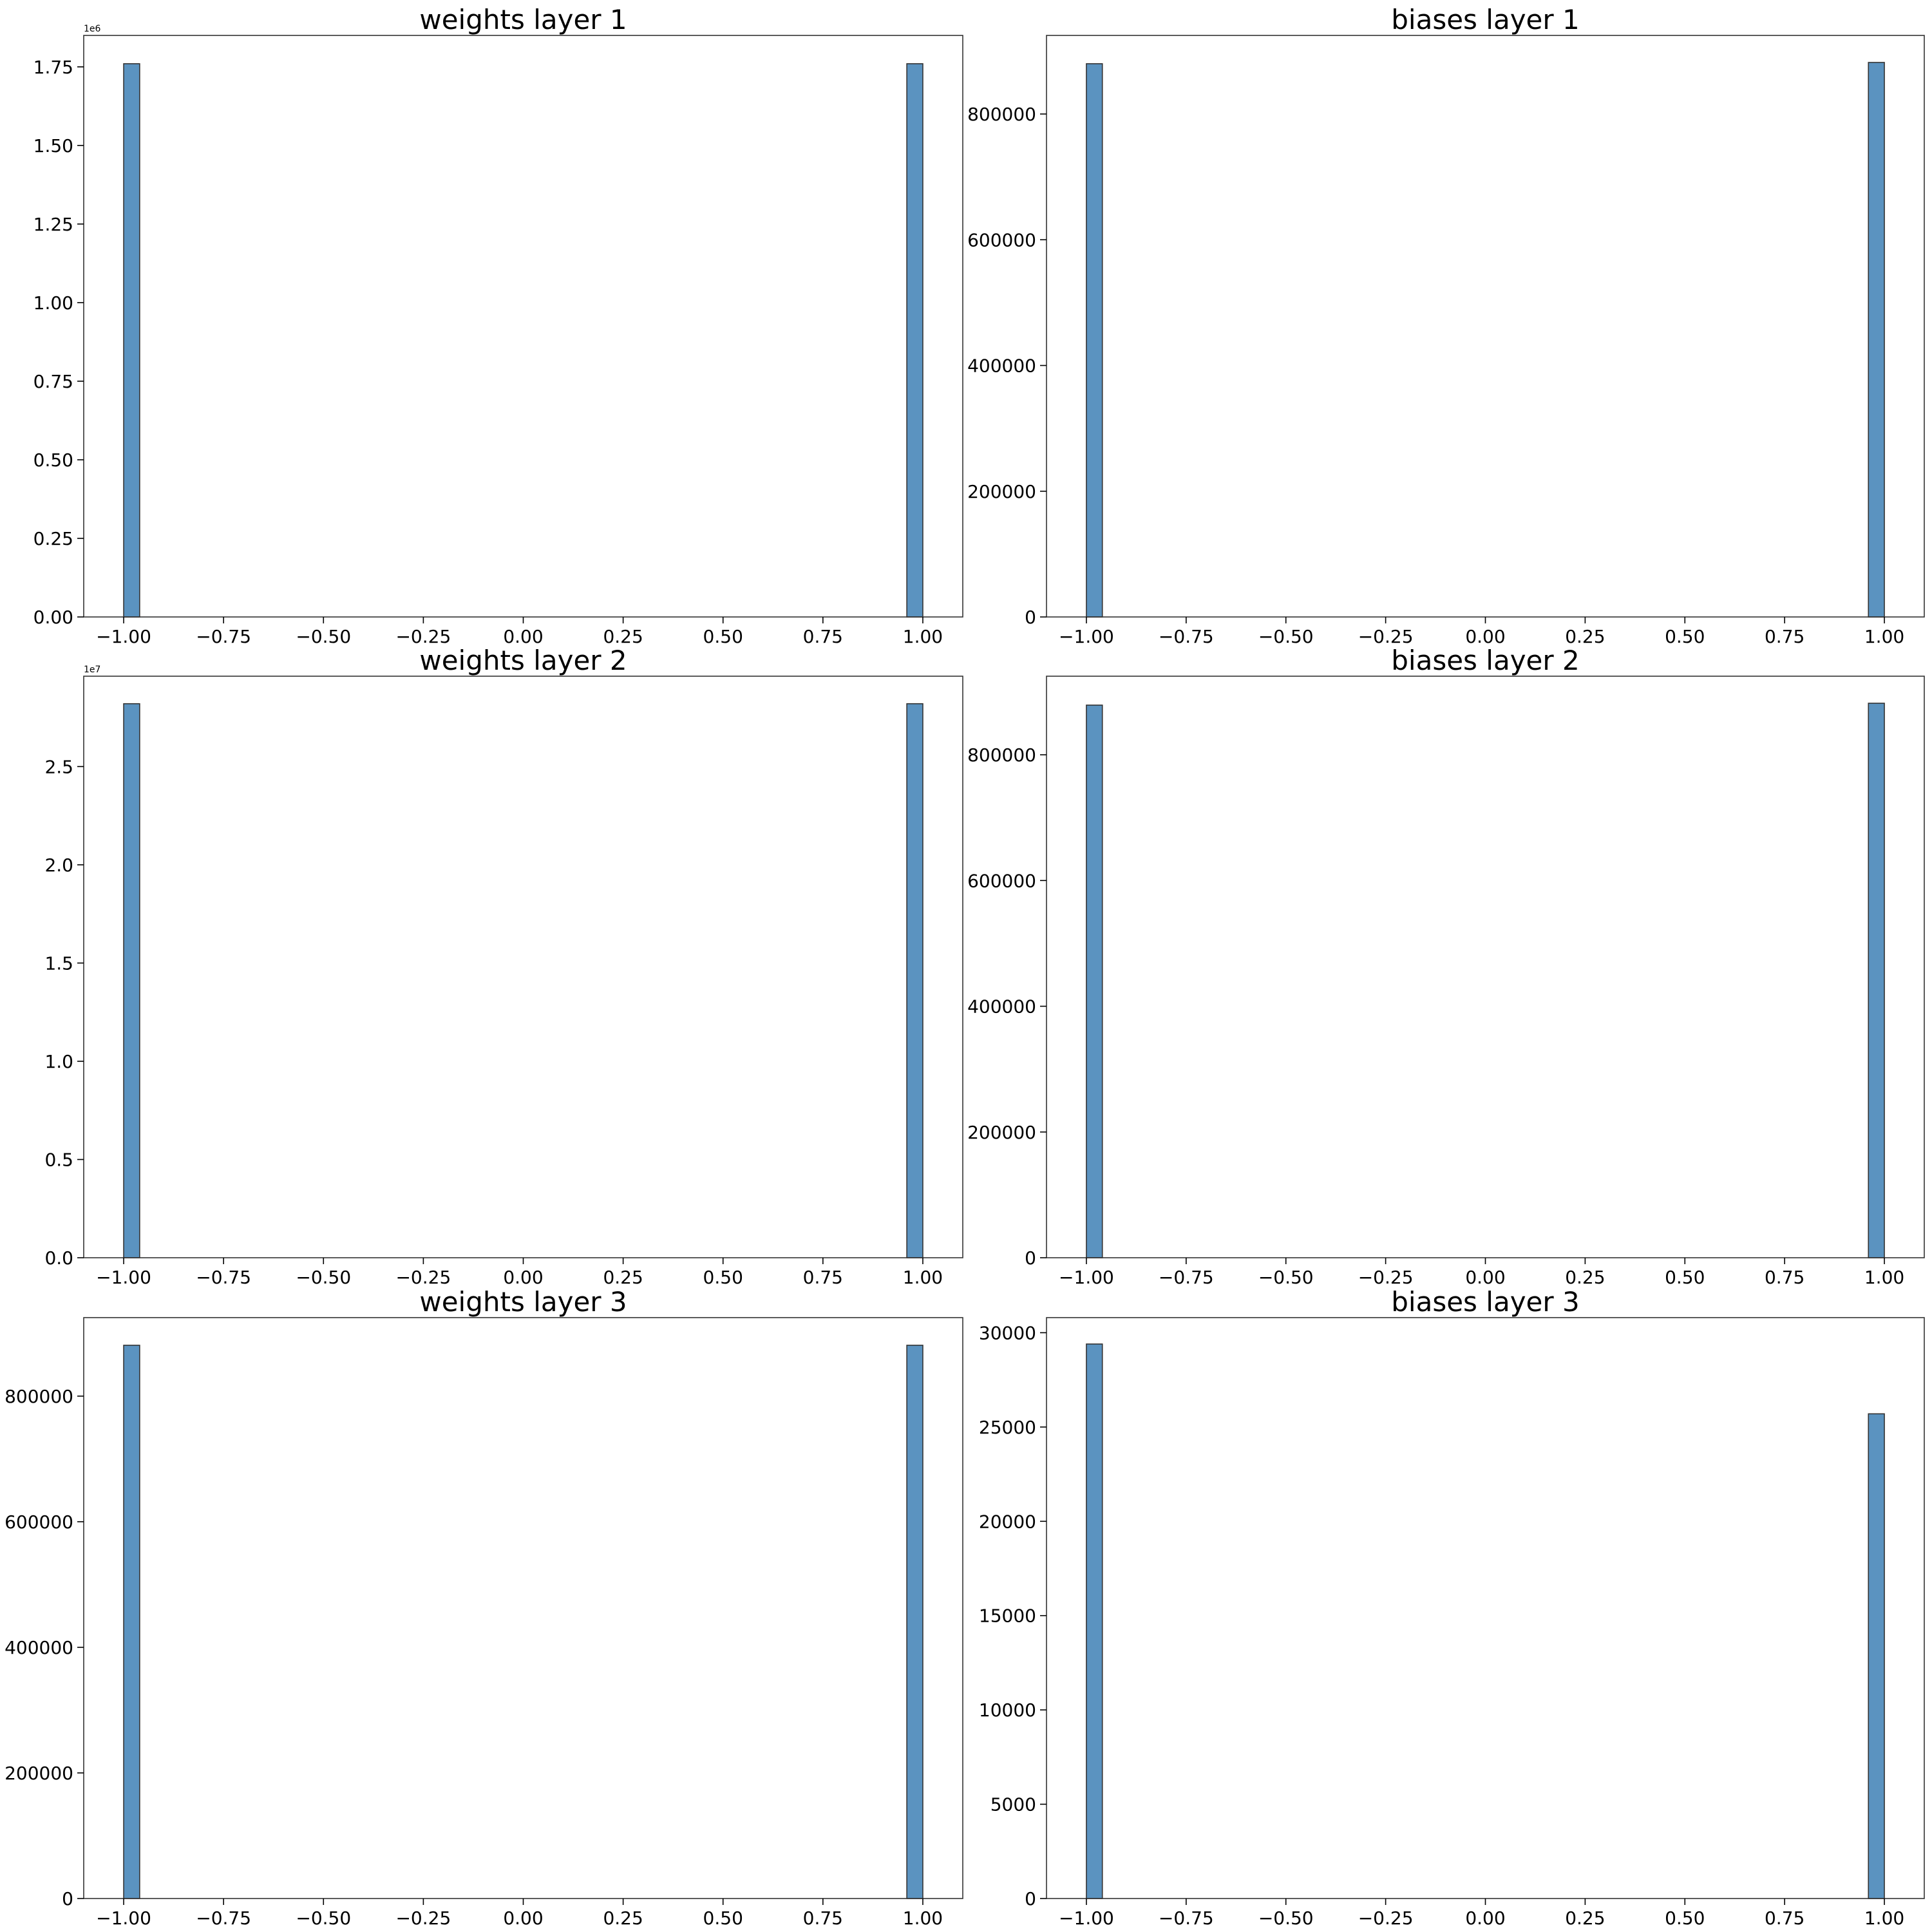  What do you see at coordinates (53, 224) in the screenshot?
I see `y-tick-label: 1.25` at bounding box center [53, 224].